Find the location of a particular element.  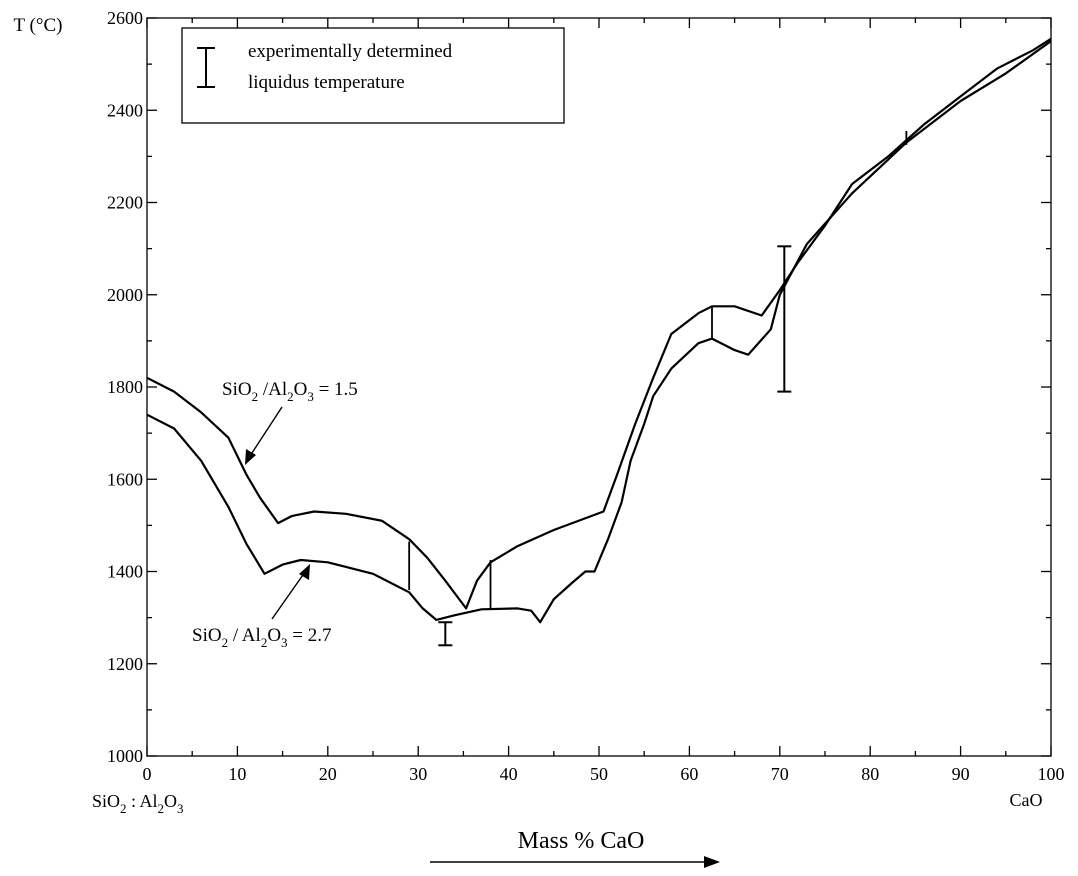

y-tick-label: 2400 is located at coordinates (125, 110).